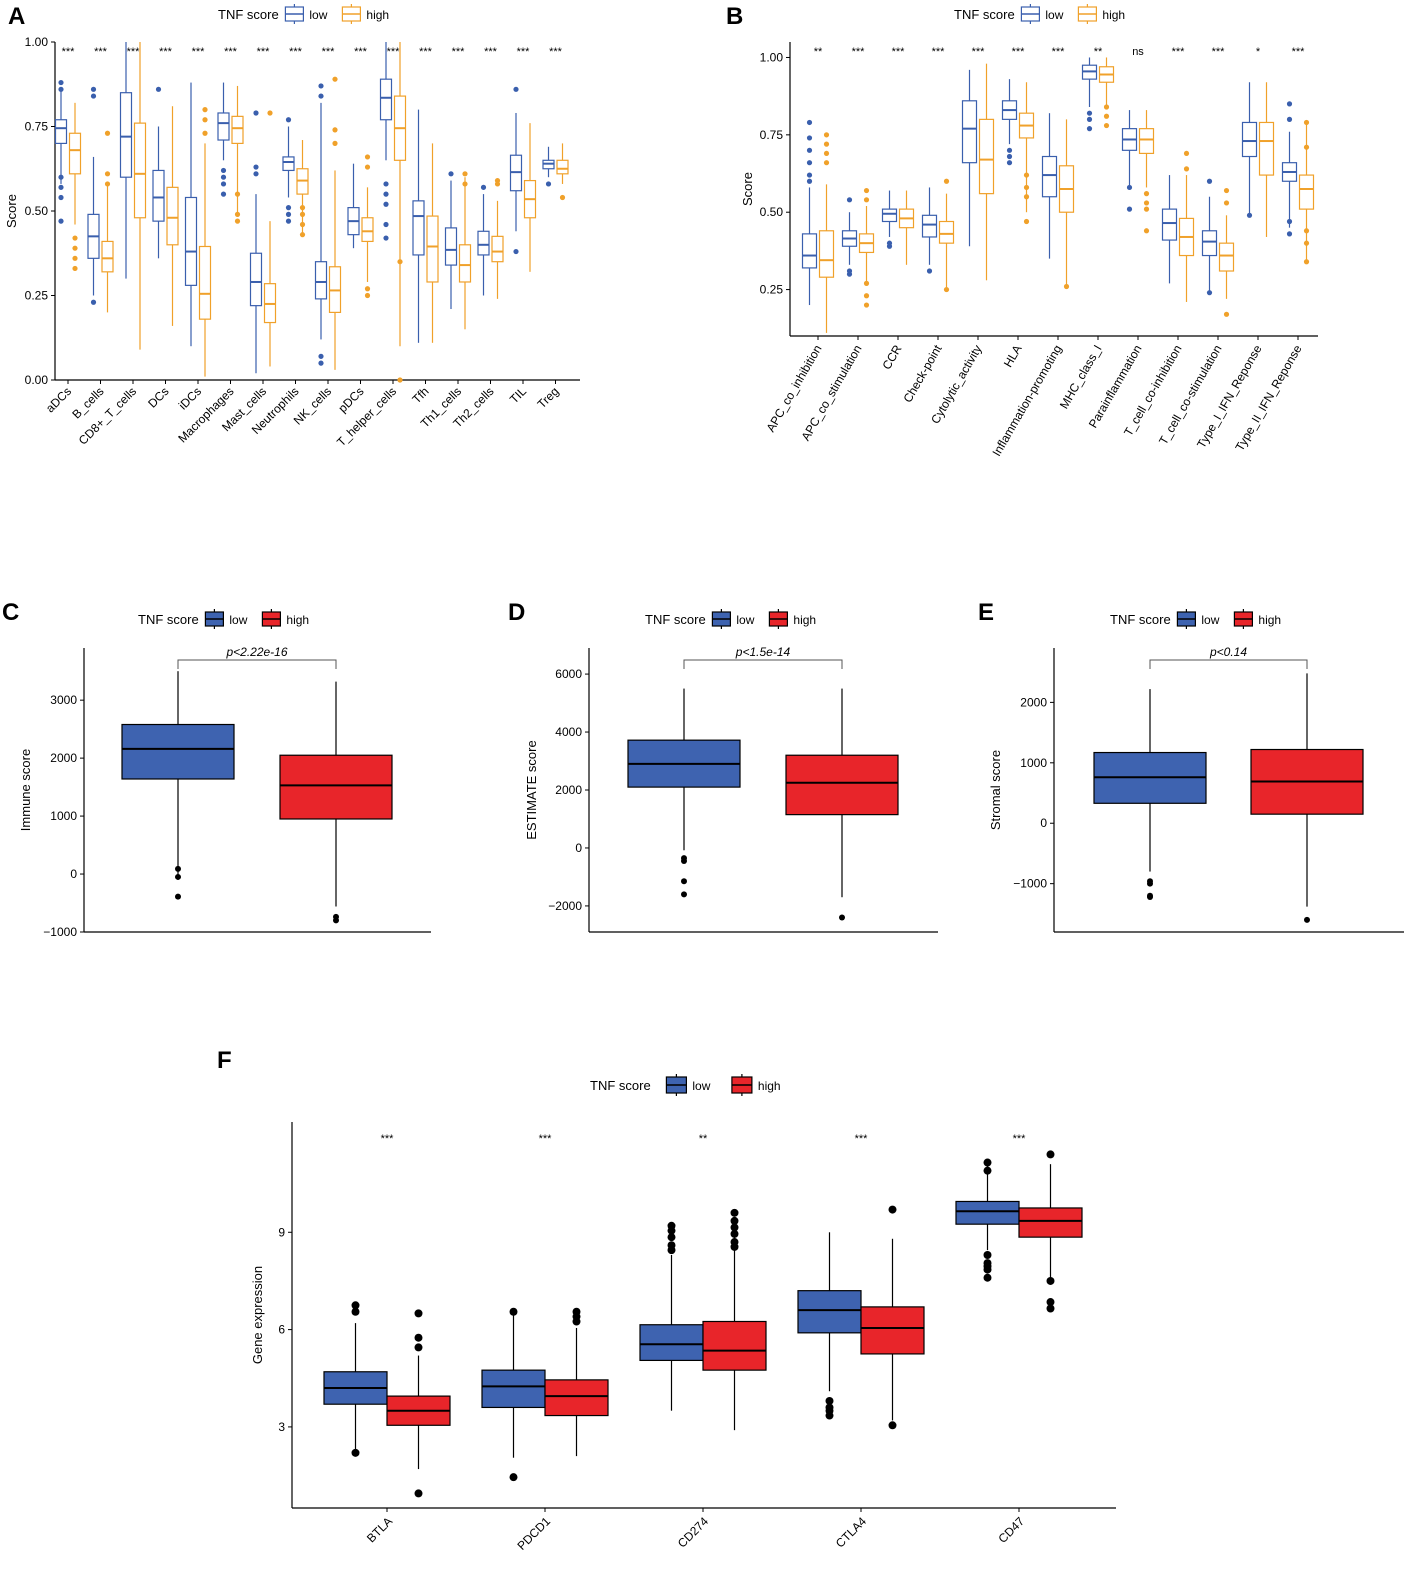 The image size is (1422, 1590). Describe the element at coordinates (576, 1398) in the screenshot. I see `box-high-PDCD1-box` at that location.